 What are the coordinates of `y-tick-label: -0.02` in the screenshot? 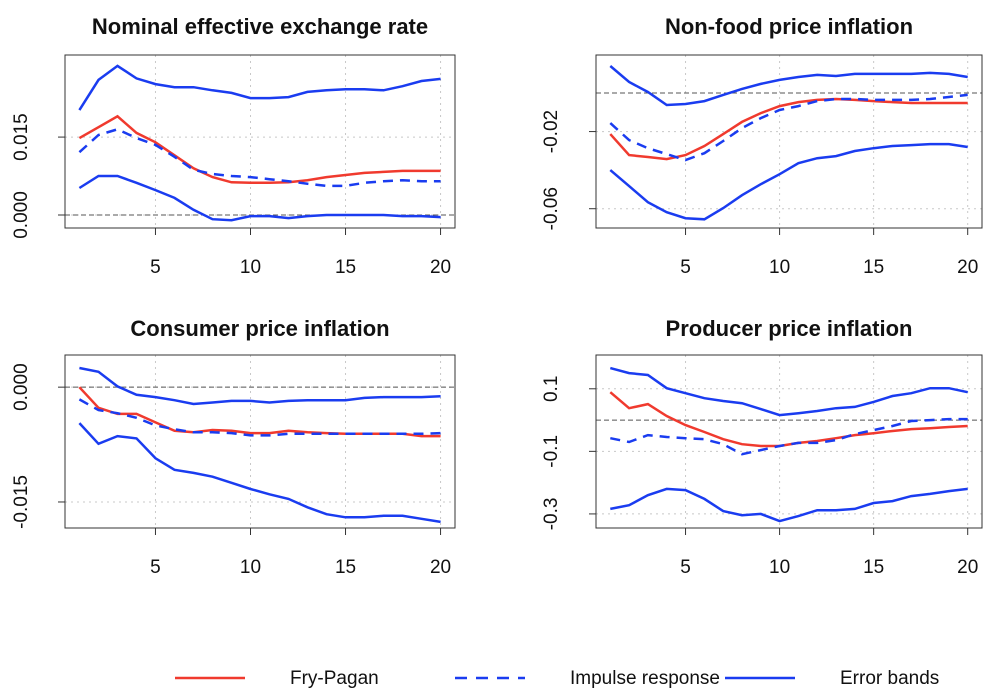 It's located at (551, 131).